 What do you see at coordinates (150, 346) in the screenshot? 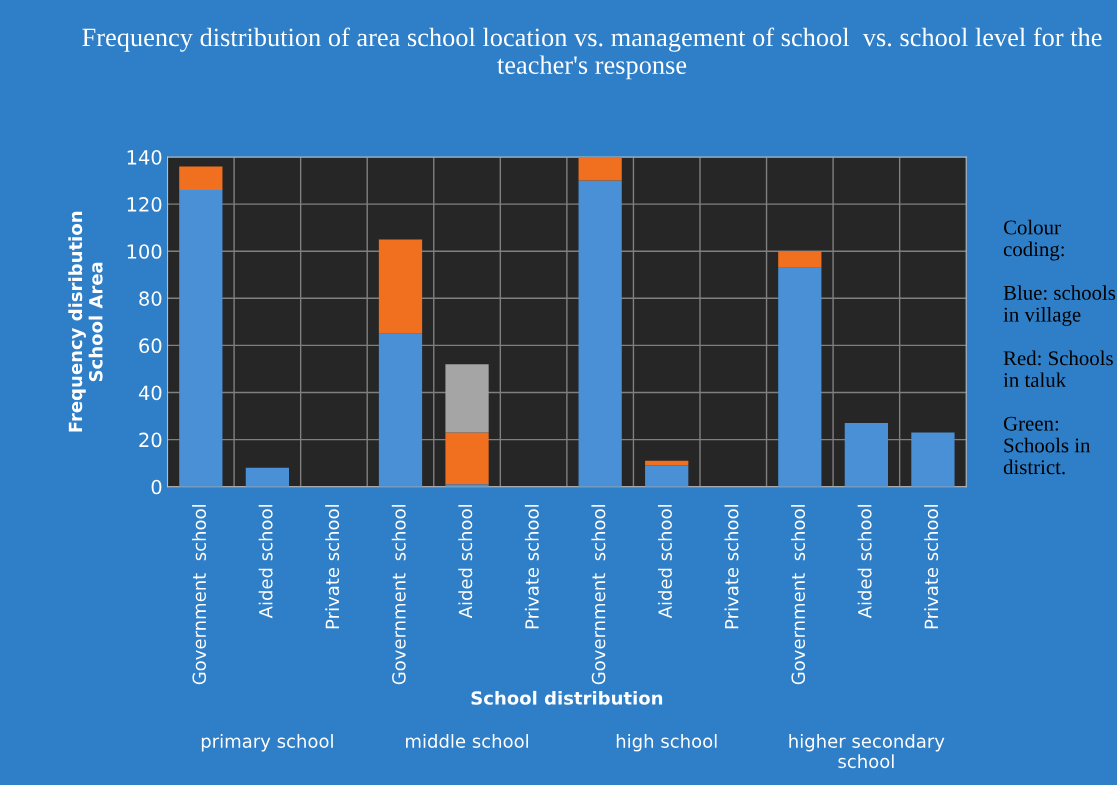
I see `y-tick-label: 60` at bounding box center [150, 346].